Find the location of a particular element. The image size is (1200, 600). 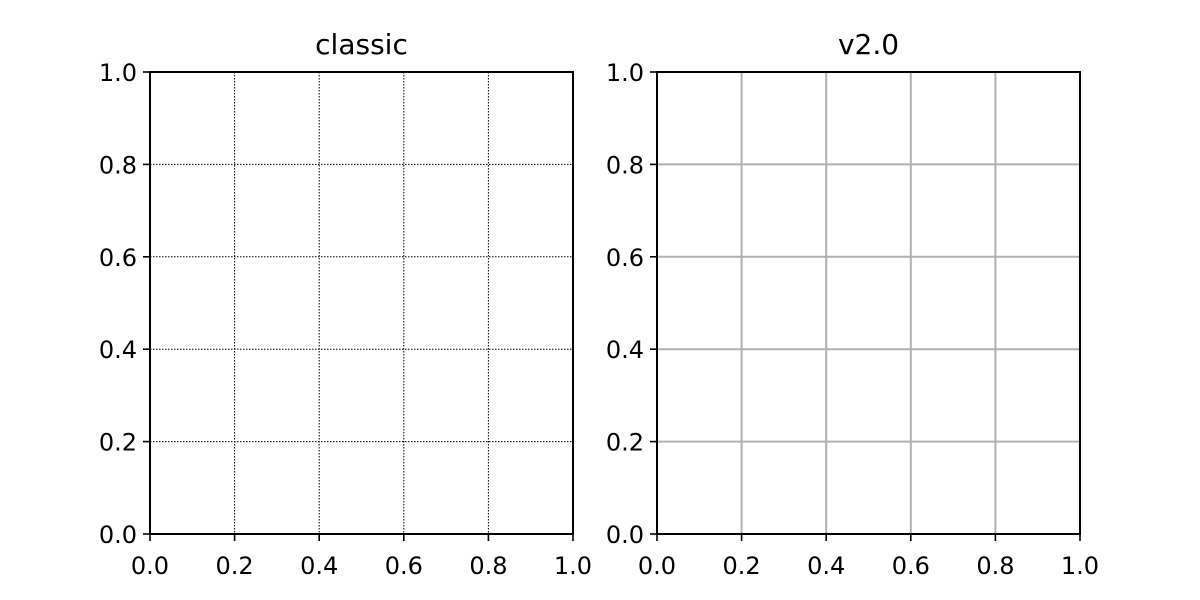

chart-title: classic is located at coordinates (361, 44).